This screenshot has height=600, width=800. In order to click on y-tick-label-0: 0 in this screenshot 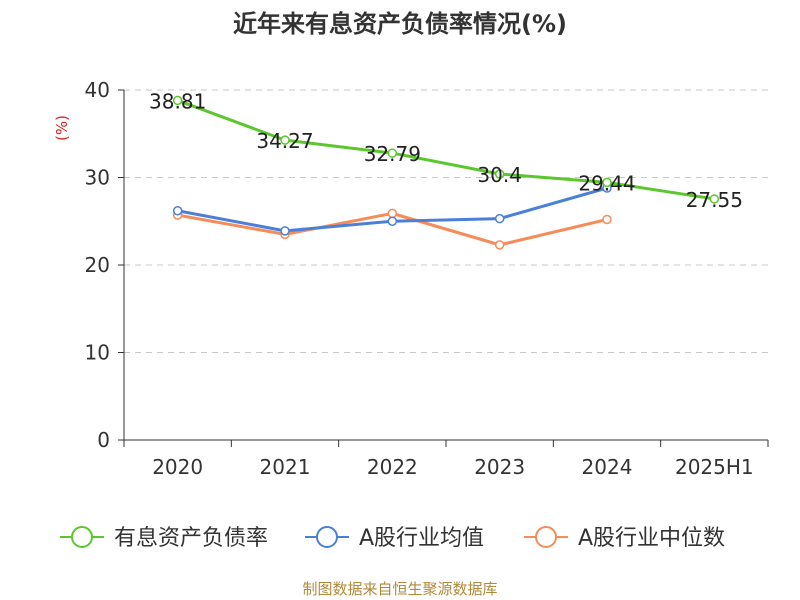, I will do `click(103, 440)`.